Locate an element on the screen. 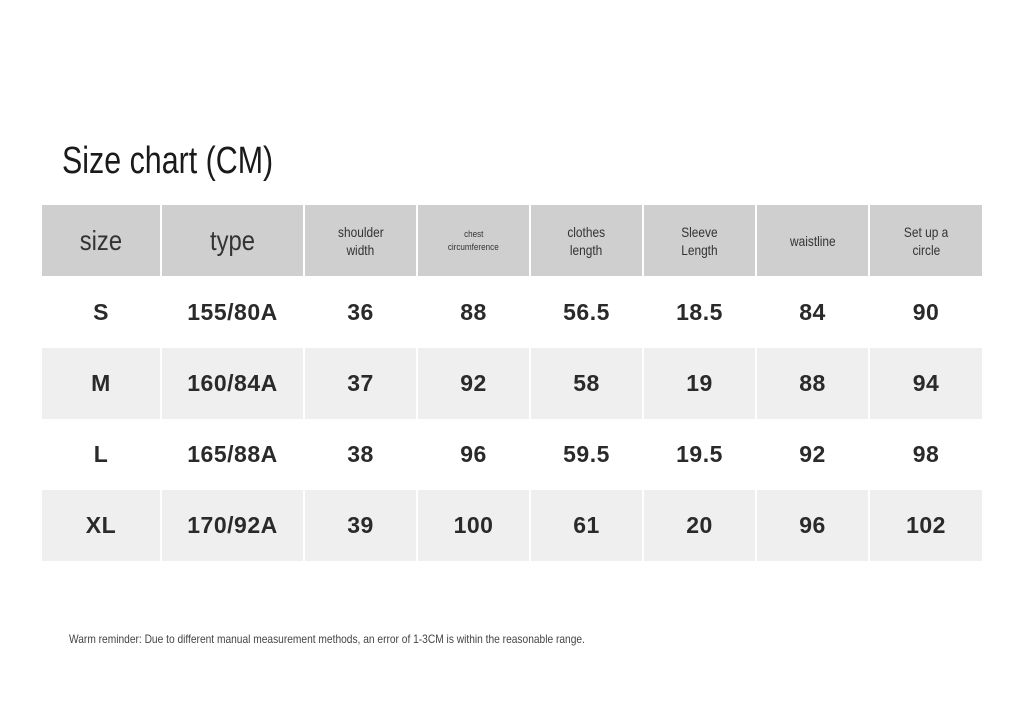 The image size is (1024, 716). header-cell: clothes length is located at coordinates (586, 240).